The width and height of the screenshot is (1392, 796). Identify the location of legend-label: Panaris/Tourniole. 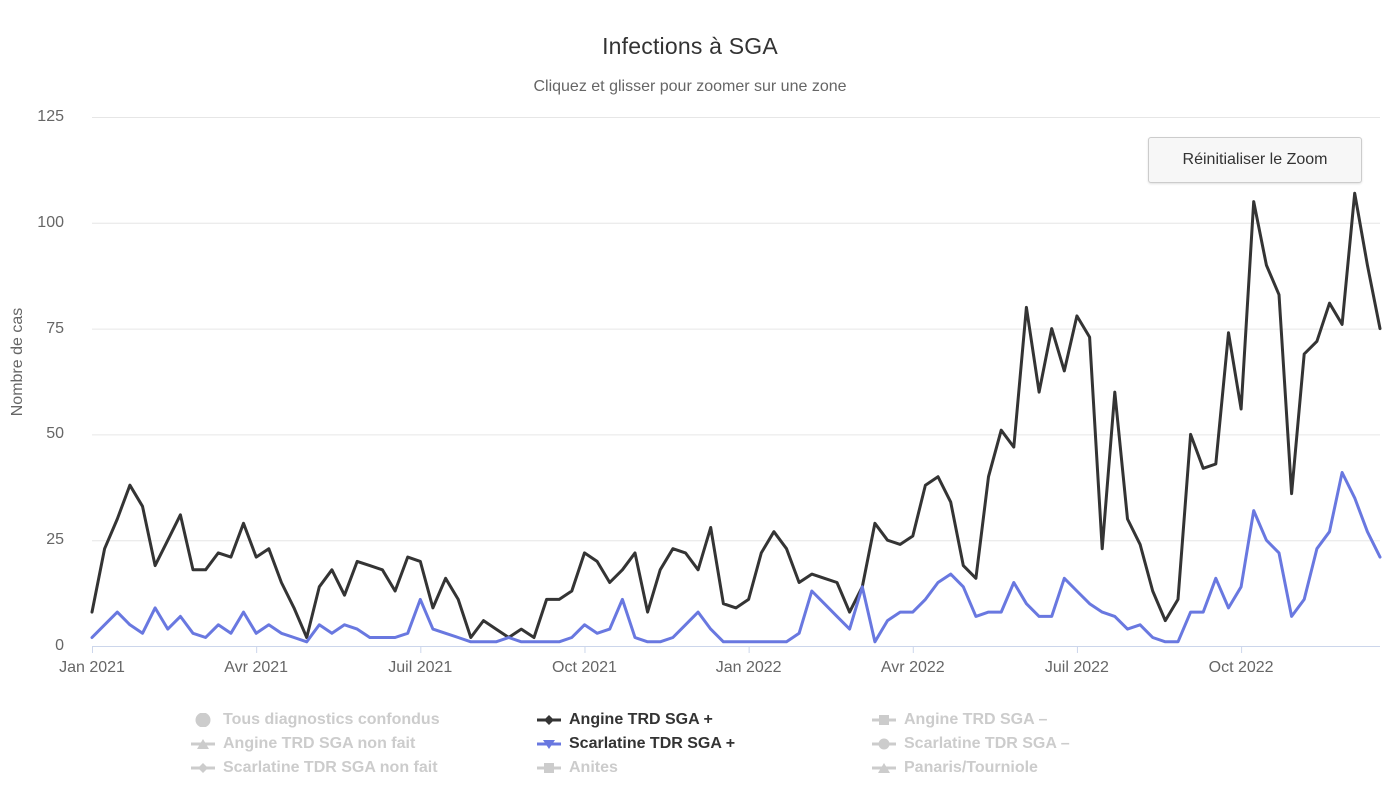
(971, 767).